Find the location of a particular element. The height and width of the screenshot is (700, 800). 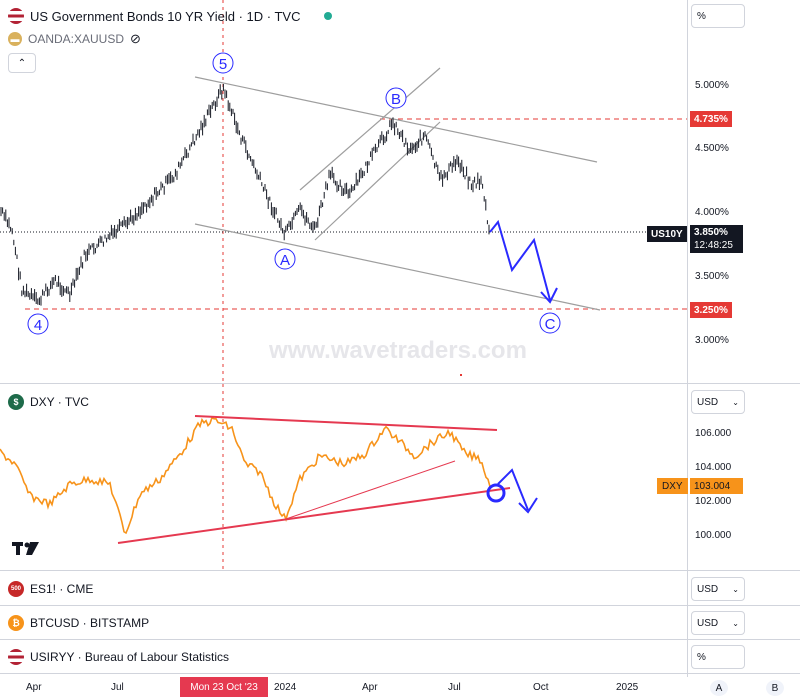

wave-b-label: B is located at coordinates (396, 99).